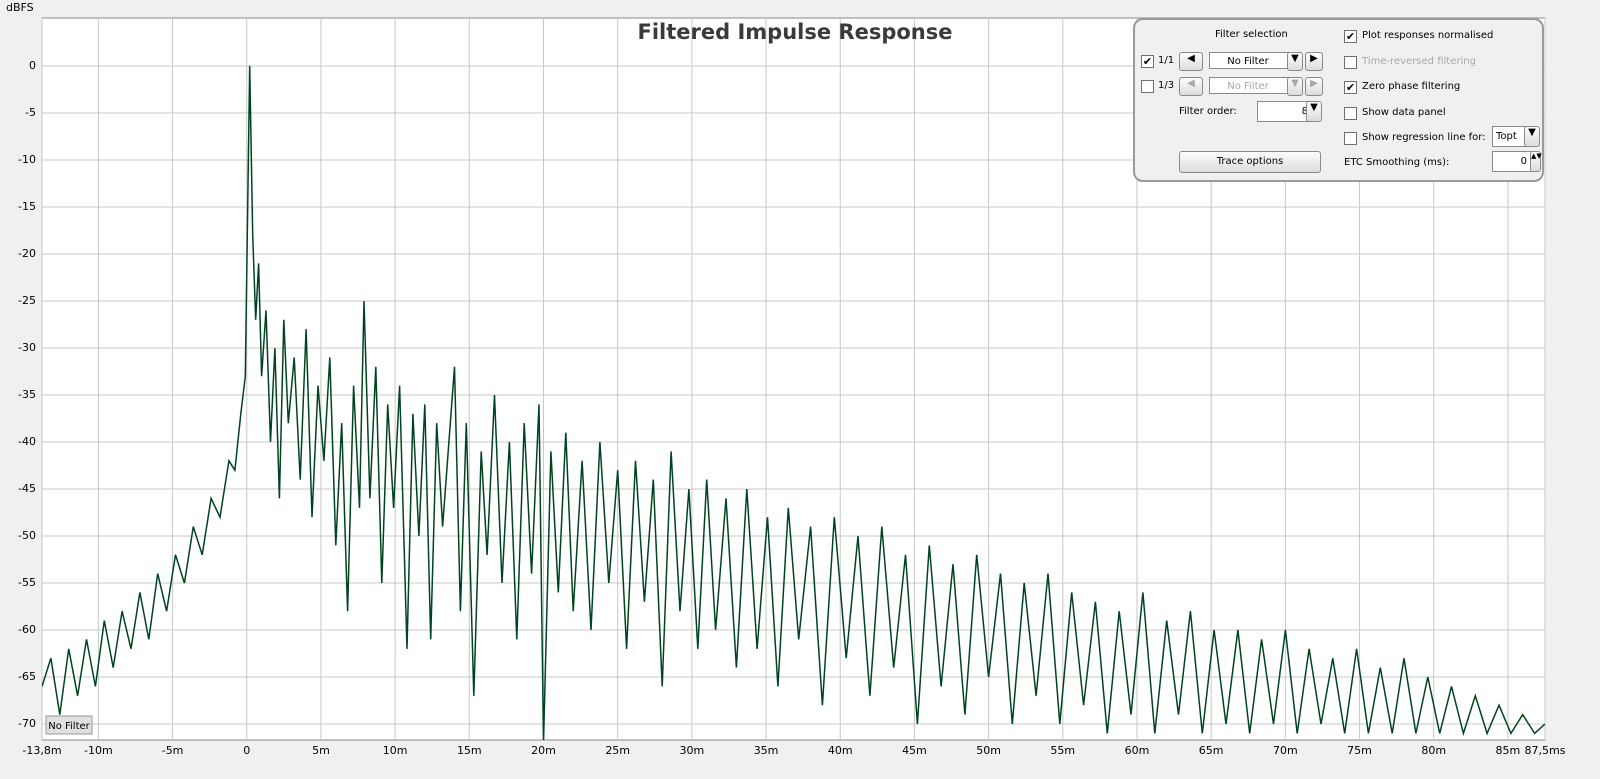  Describe the element at coordinates (20, 7) in the screenshot. I see `y-axis-label: dBFS` at that location.